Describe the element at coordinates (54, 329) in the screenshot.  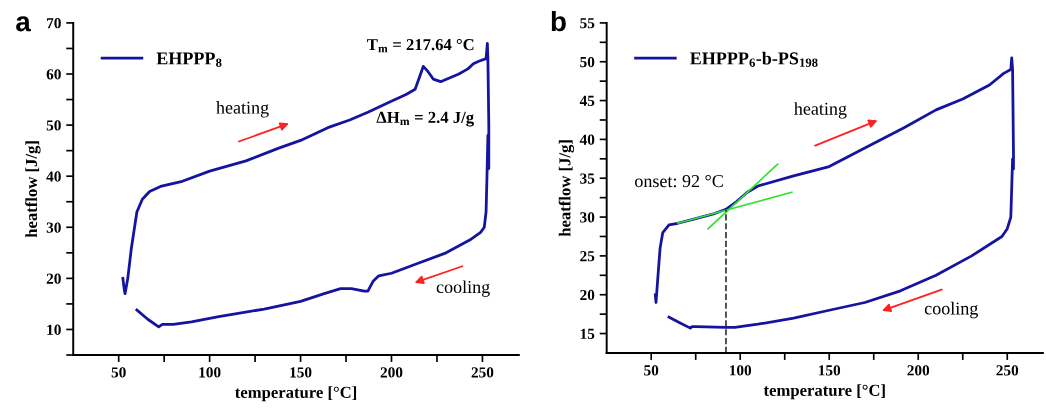
I see `y-tick-label: 10` at that location.